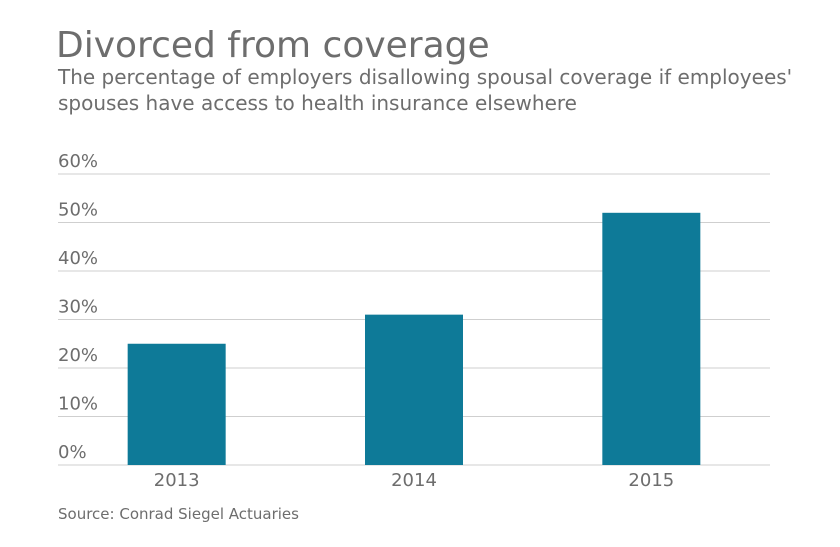 The height and width of the screenshot is (547, 840). What do you see at coordinates (651, 480) in the screenshot?
I see `x-tick-label: 2015` at bounding box center [651, 480].